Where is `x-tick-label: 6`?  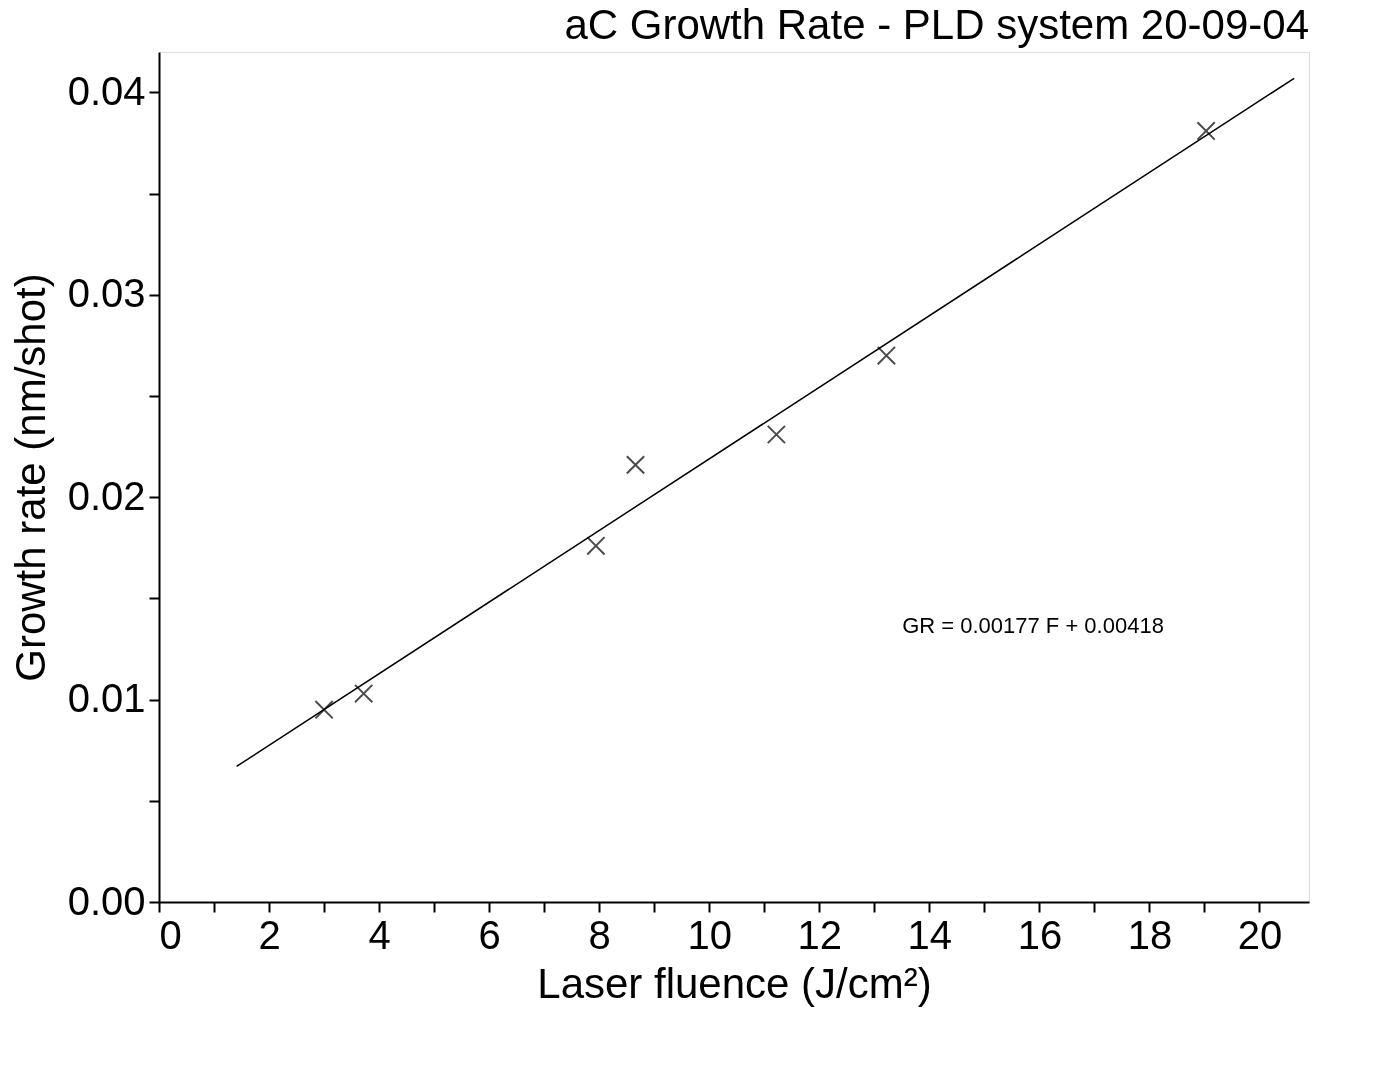
x-tick-label: 6 is located at coordinates (489, 934).